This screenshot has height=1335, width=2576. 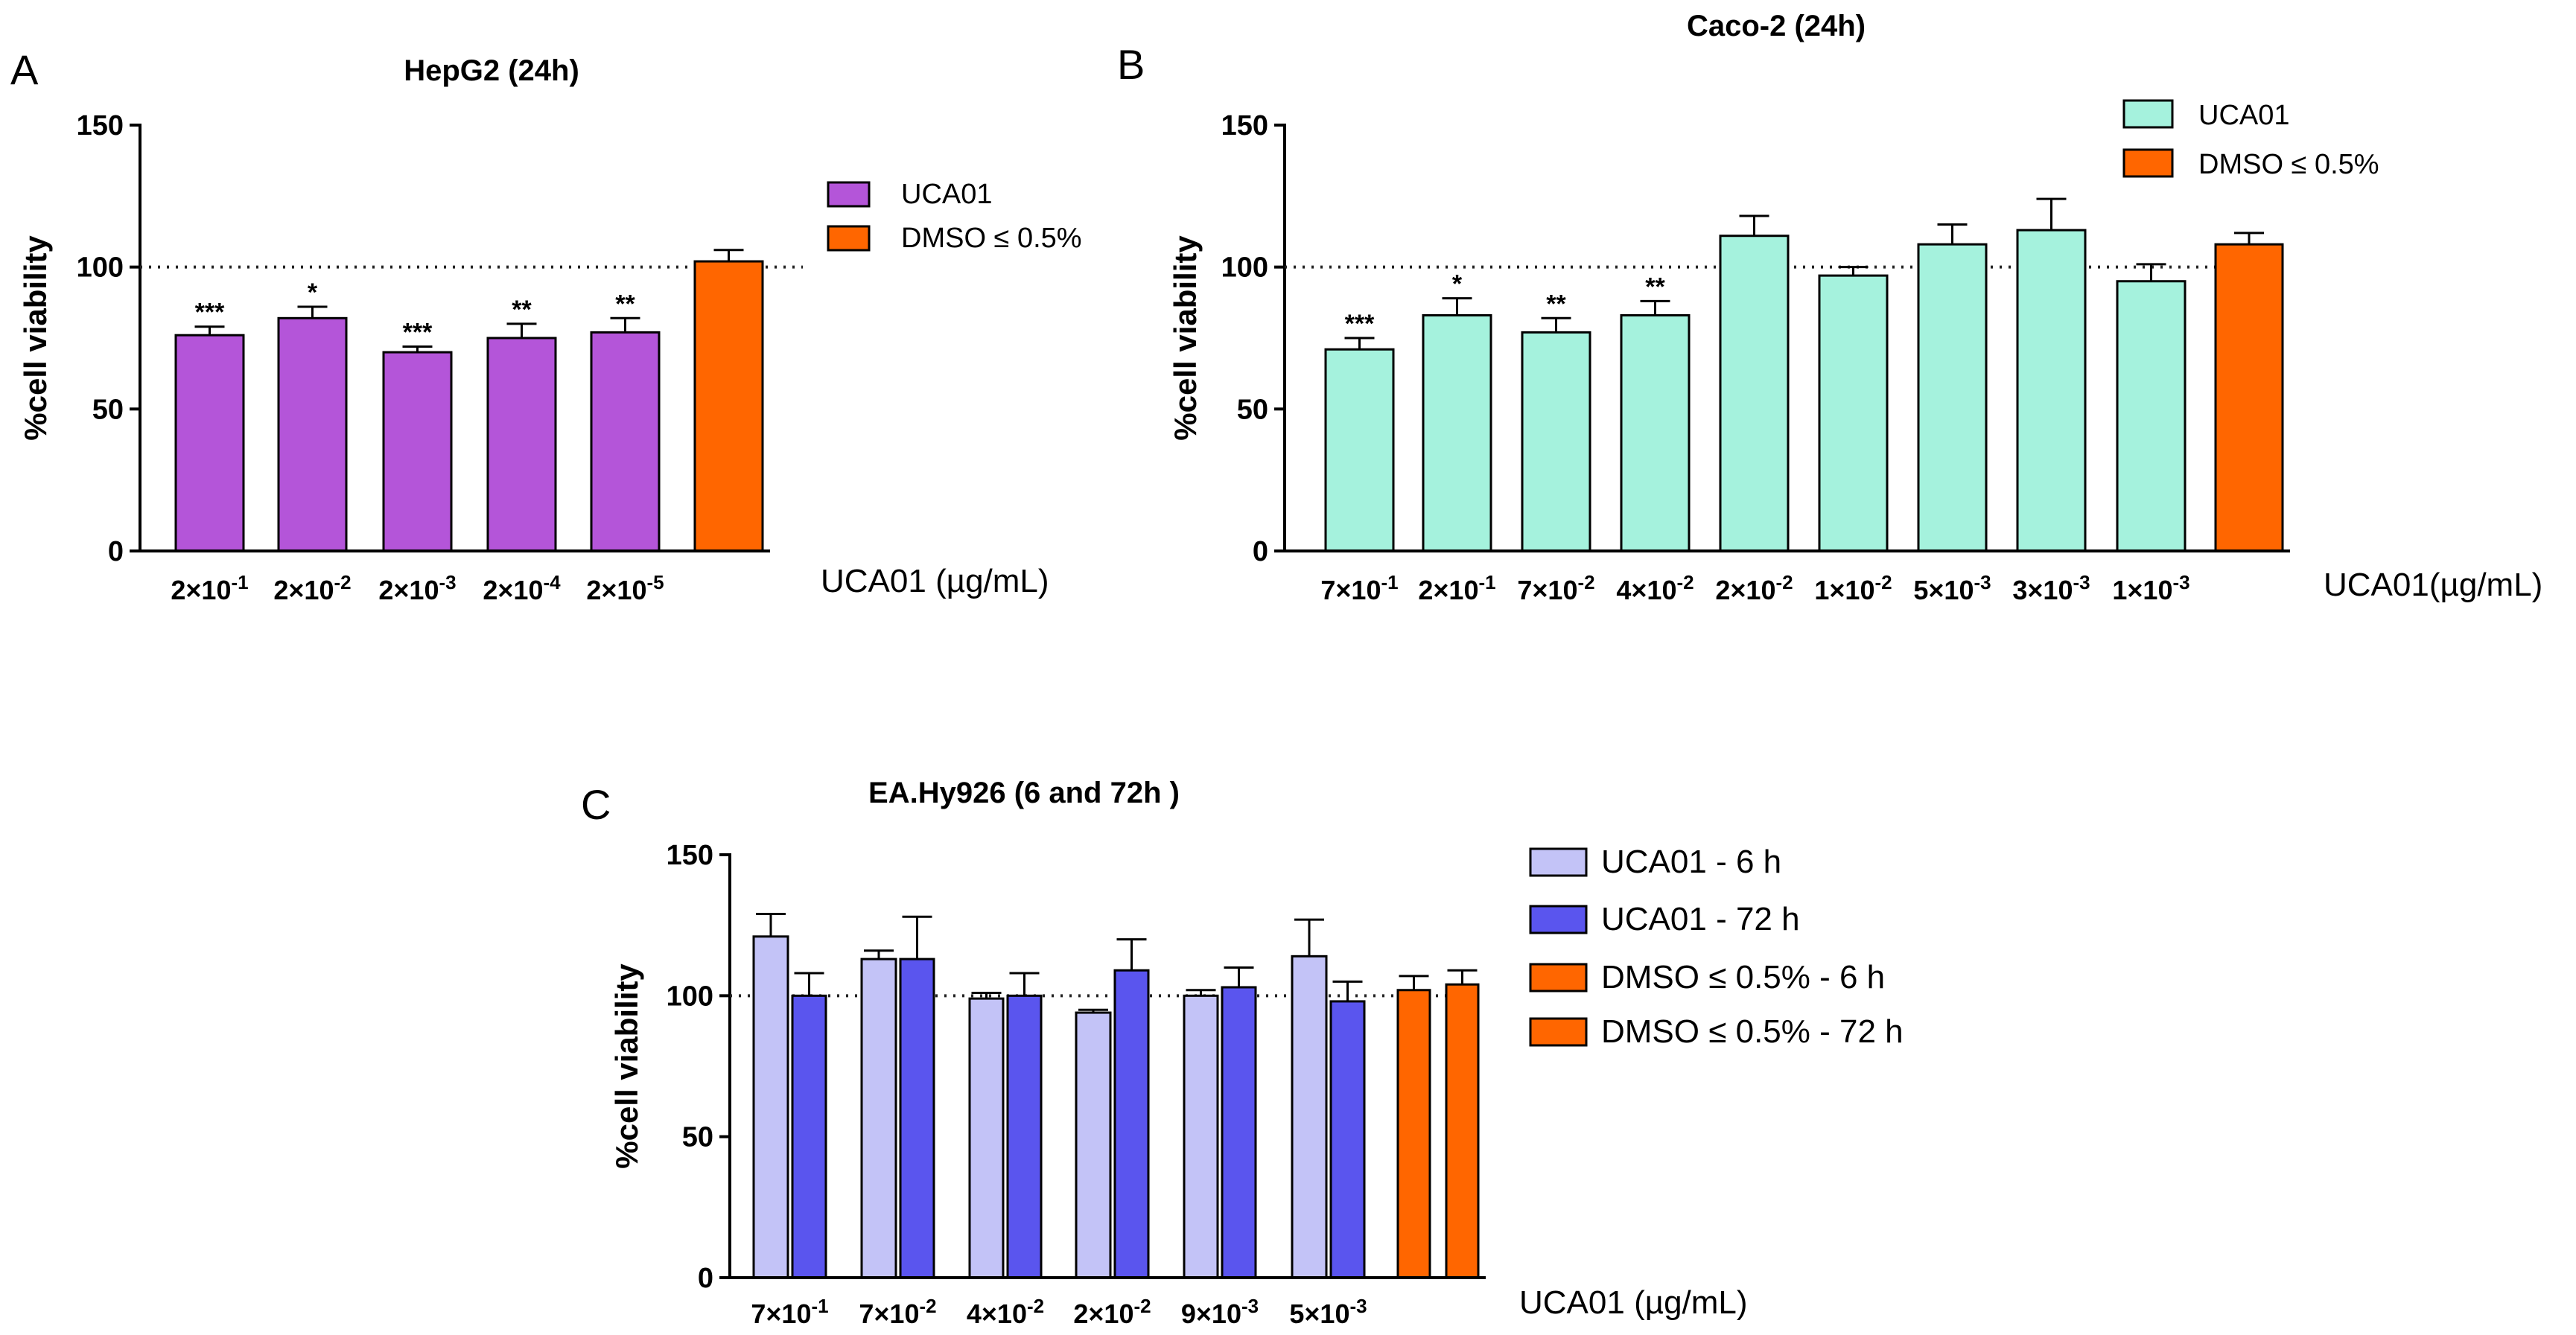 What do you see at coordinates (2244, 115) in the screenshot?
I see `chart-b-legend-label: UCA01` at bounding box center [2244, 115].